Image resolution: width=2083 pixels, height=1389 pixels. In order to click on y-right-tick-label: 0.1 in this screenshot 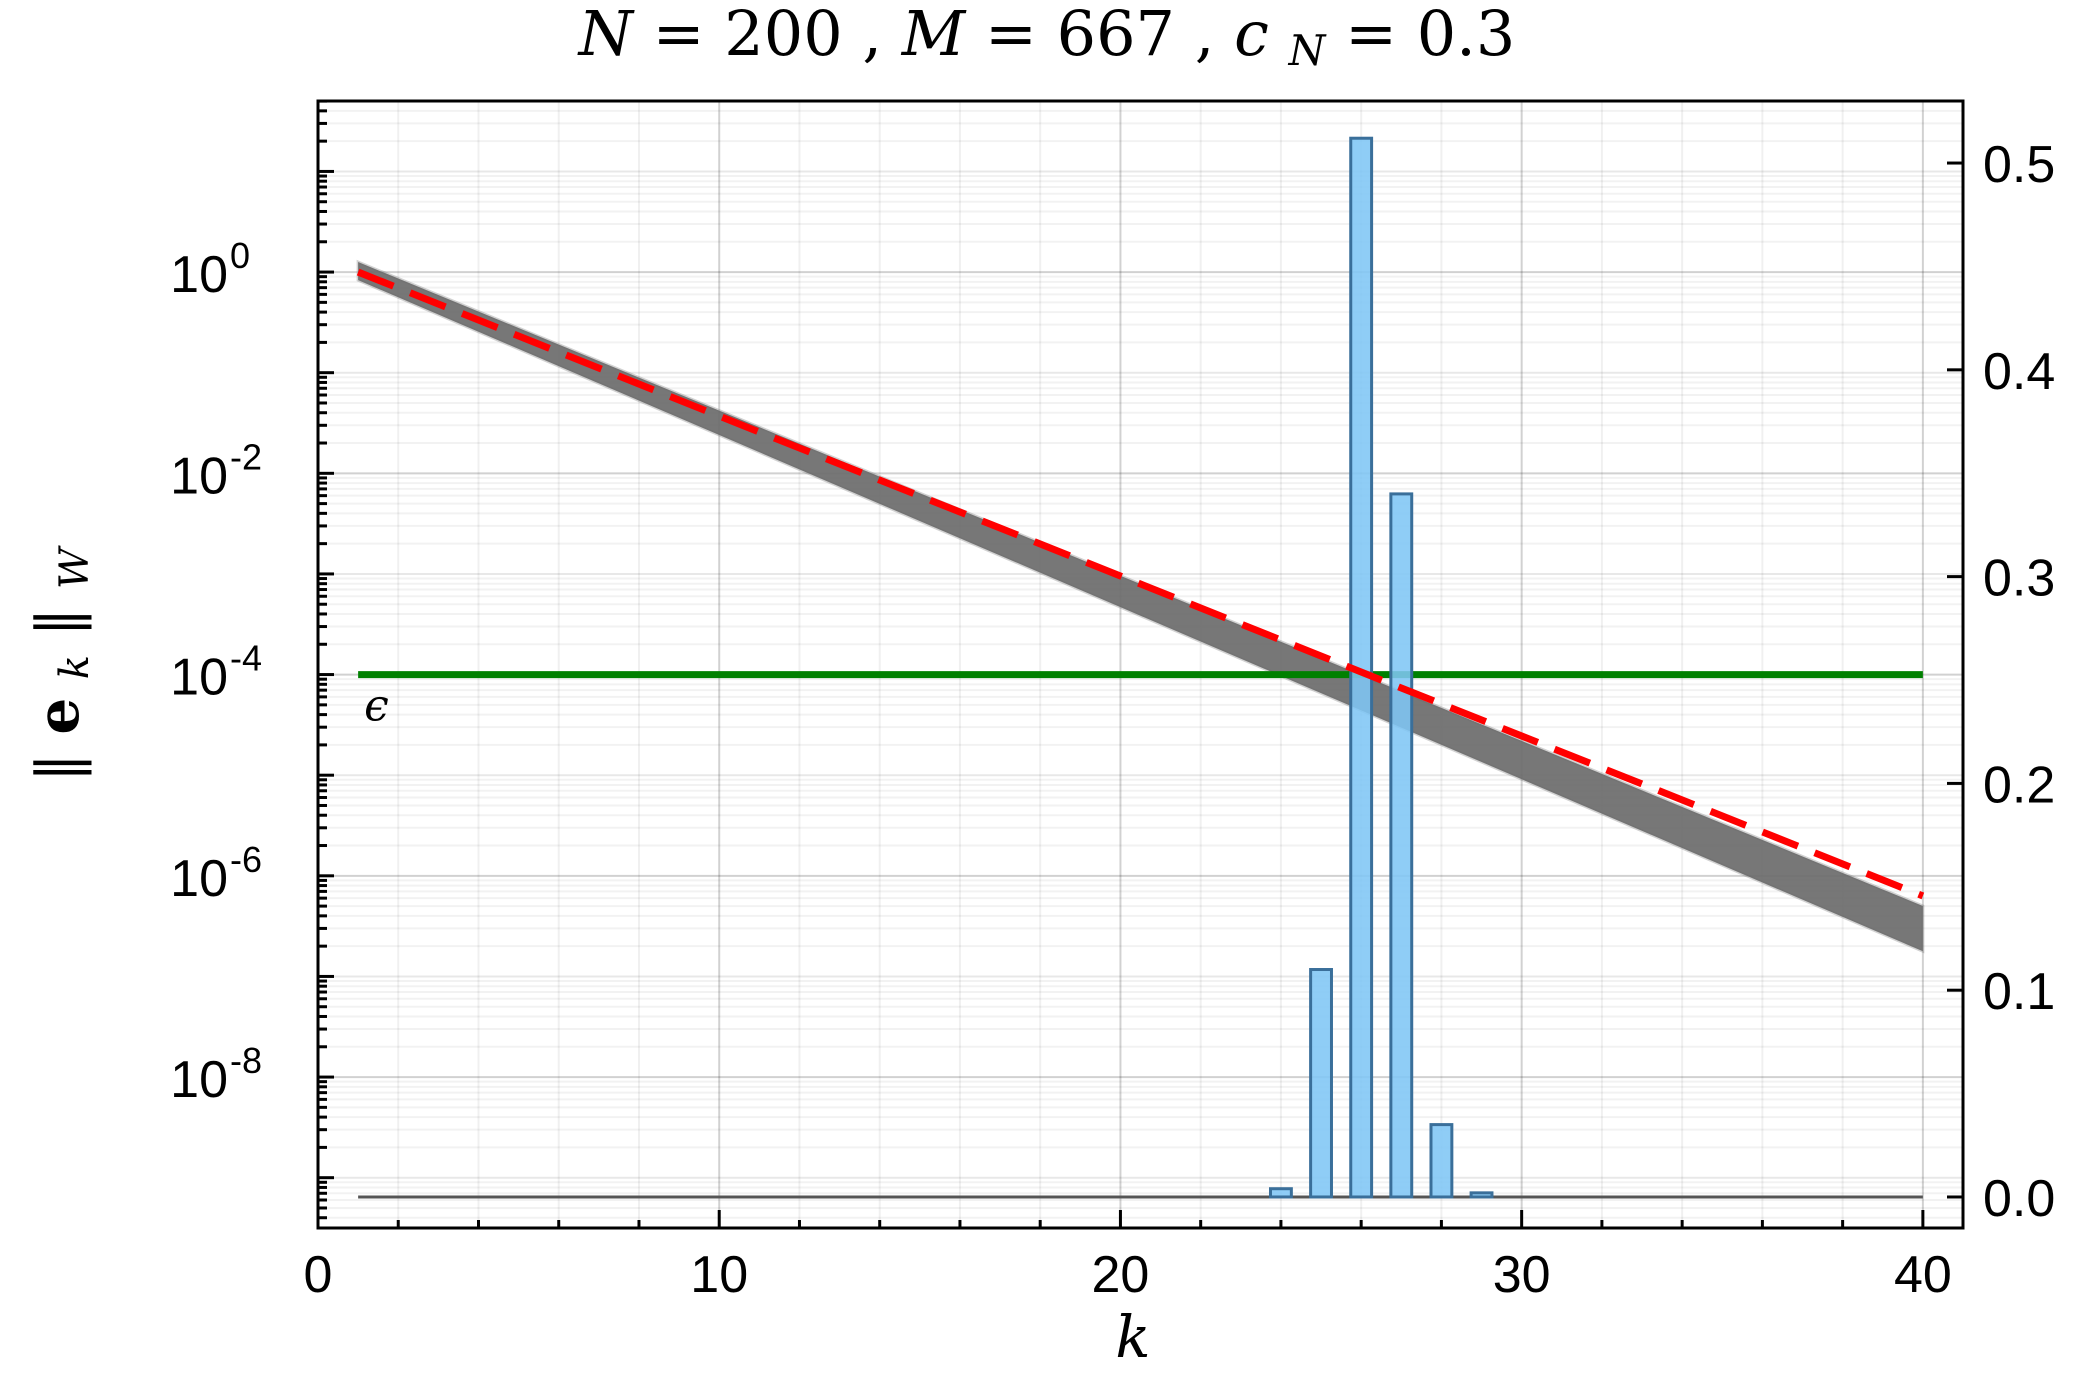, I will do `click(2019, 992)`.